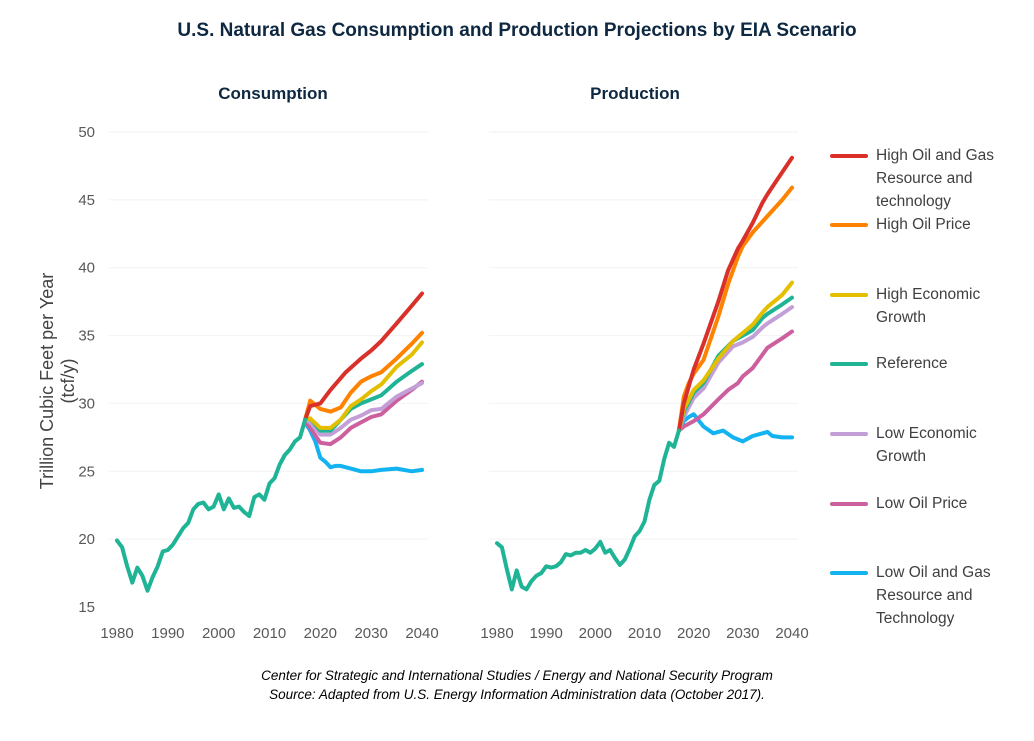 Image resolution: width=1034 pixels, height=741 pixels. Describe the element at coordinates (86, 336) in the screenshot. I see `y-tick-label: 35` at that location.